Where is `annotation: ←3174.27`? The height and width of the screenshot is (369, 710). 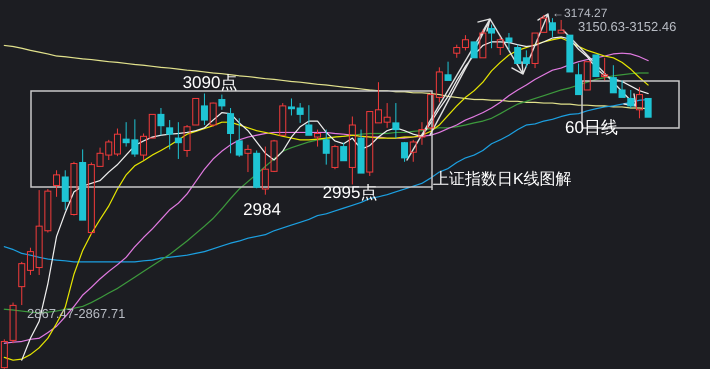 annotation: ←3174.27 is located at coordinates (580, 13).